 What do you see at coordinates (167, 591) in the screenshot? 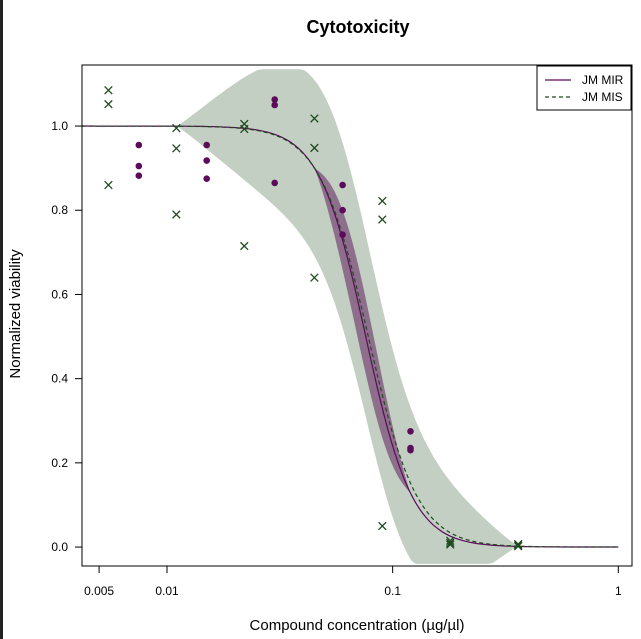
I see `x-tick-label: 0.01` at bounding box center [167, 591].